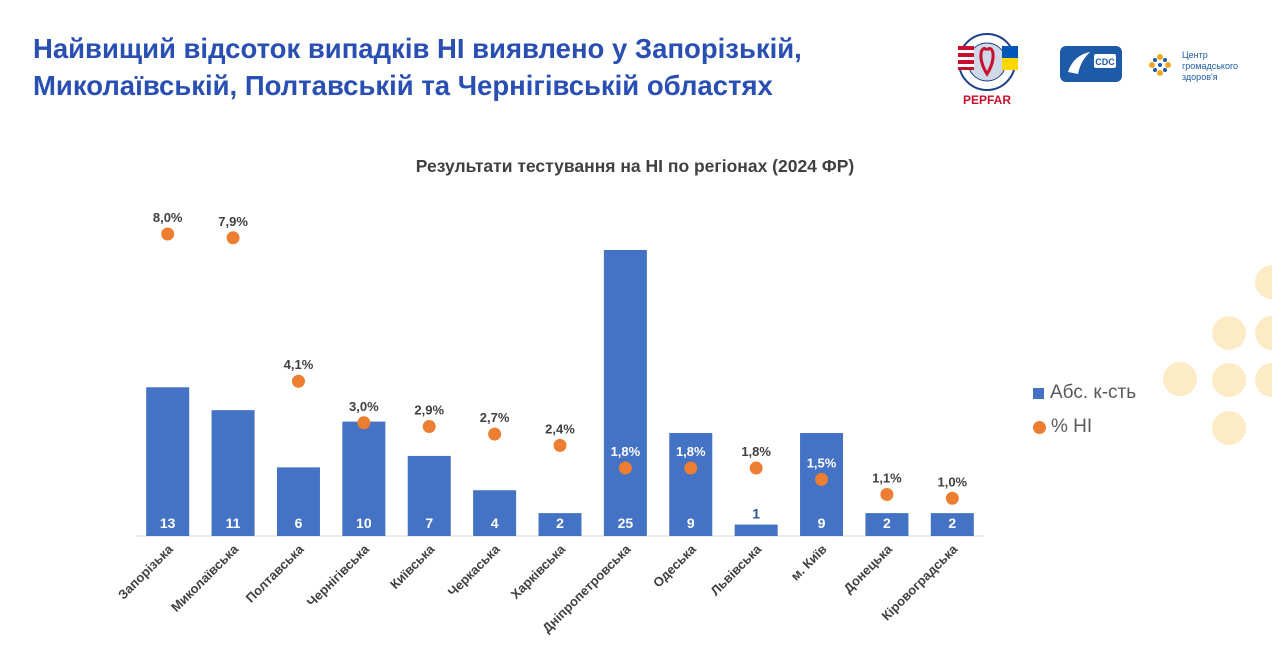 The width and height of the screenshot is (1272, 653). Describe the element at coordinates (867, 568) in the screenshot. I see `x-tick-label: Донецька` at that location.